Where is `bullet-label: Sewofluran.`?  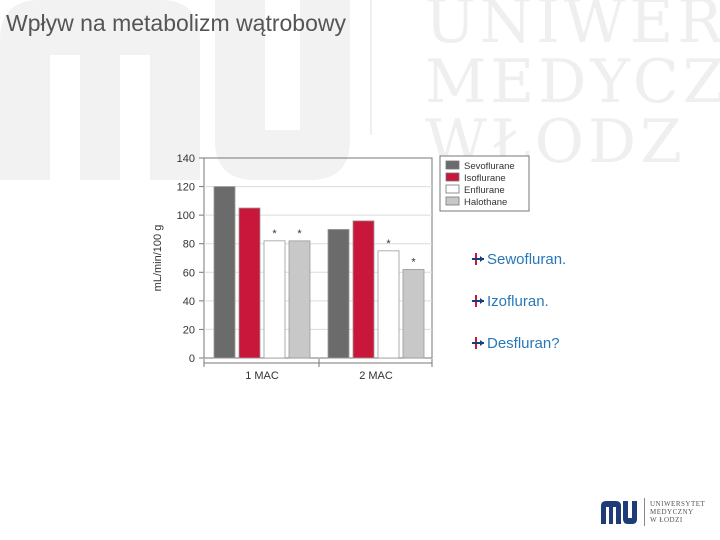 bullet-label: Sewofluran. is located at coordinates (527, 259).